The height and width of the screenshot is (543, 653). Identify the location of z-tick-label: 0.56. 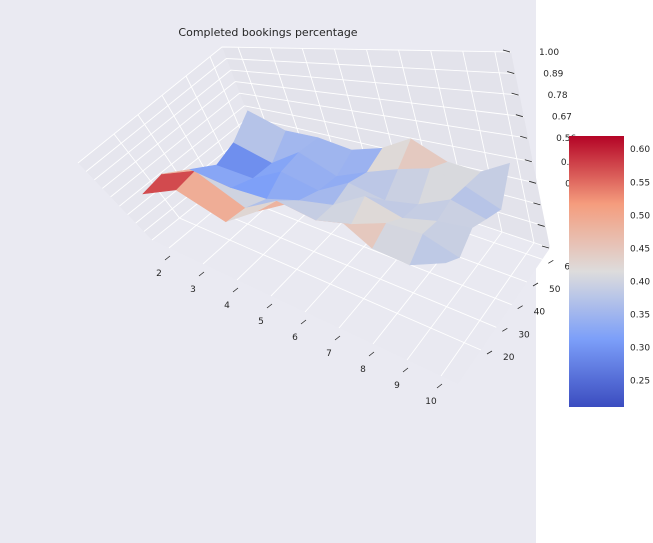
(566, 139).